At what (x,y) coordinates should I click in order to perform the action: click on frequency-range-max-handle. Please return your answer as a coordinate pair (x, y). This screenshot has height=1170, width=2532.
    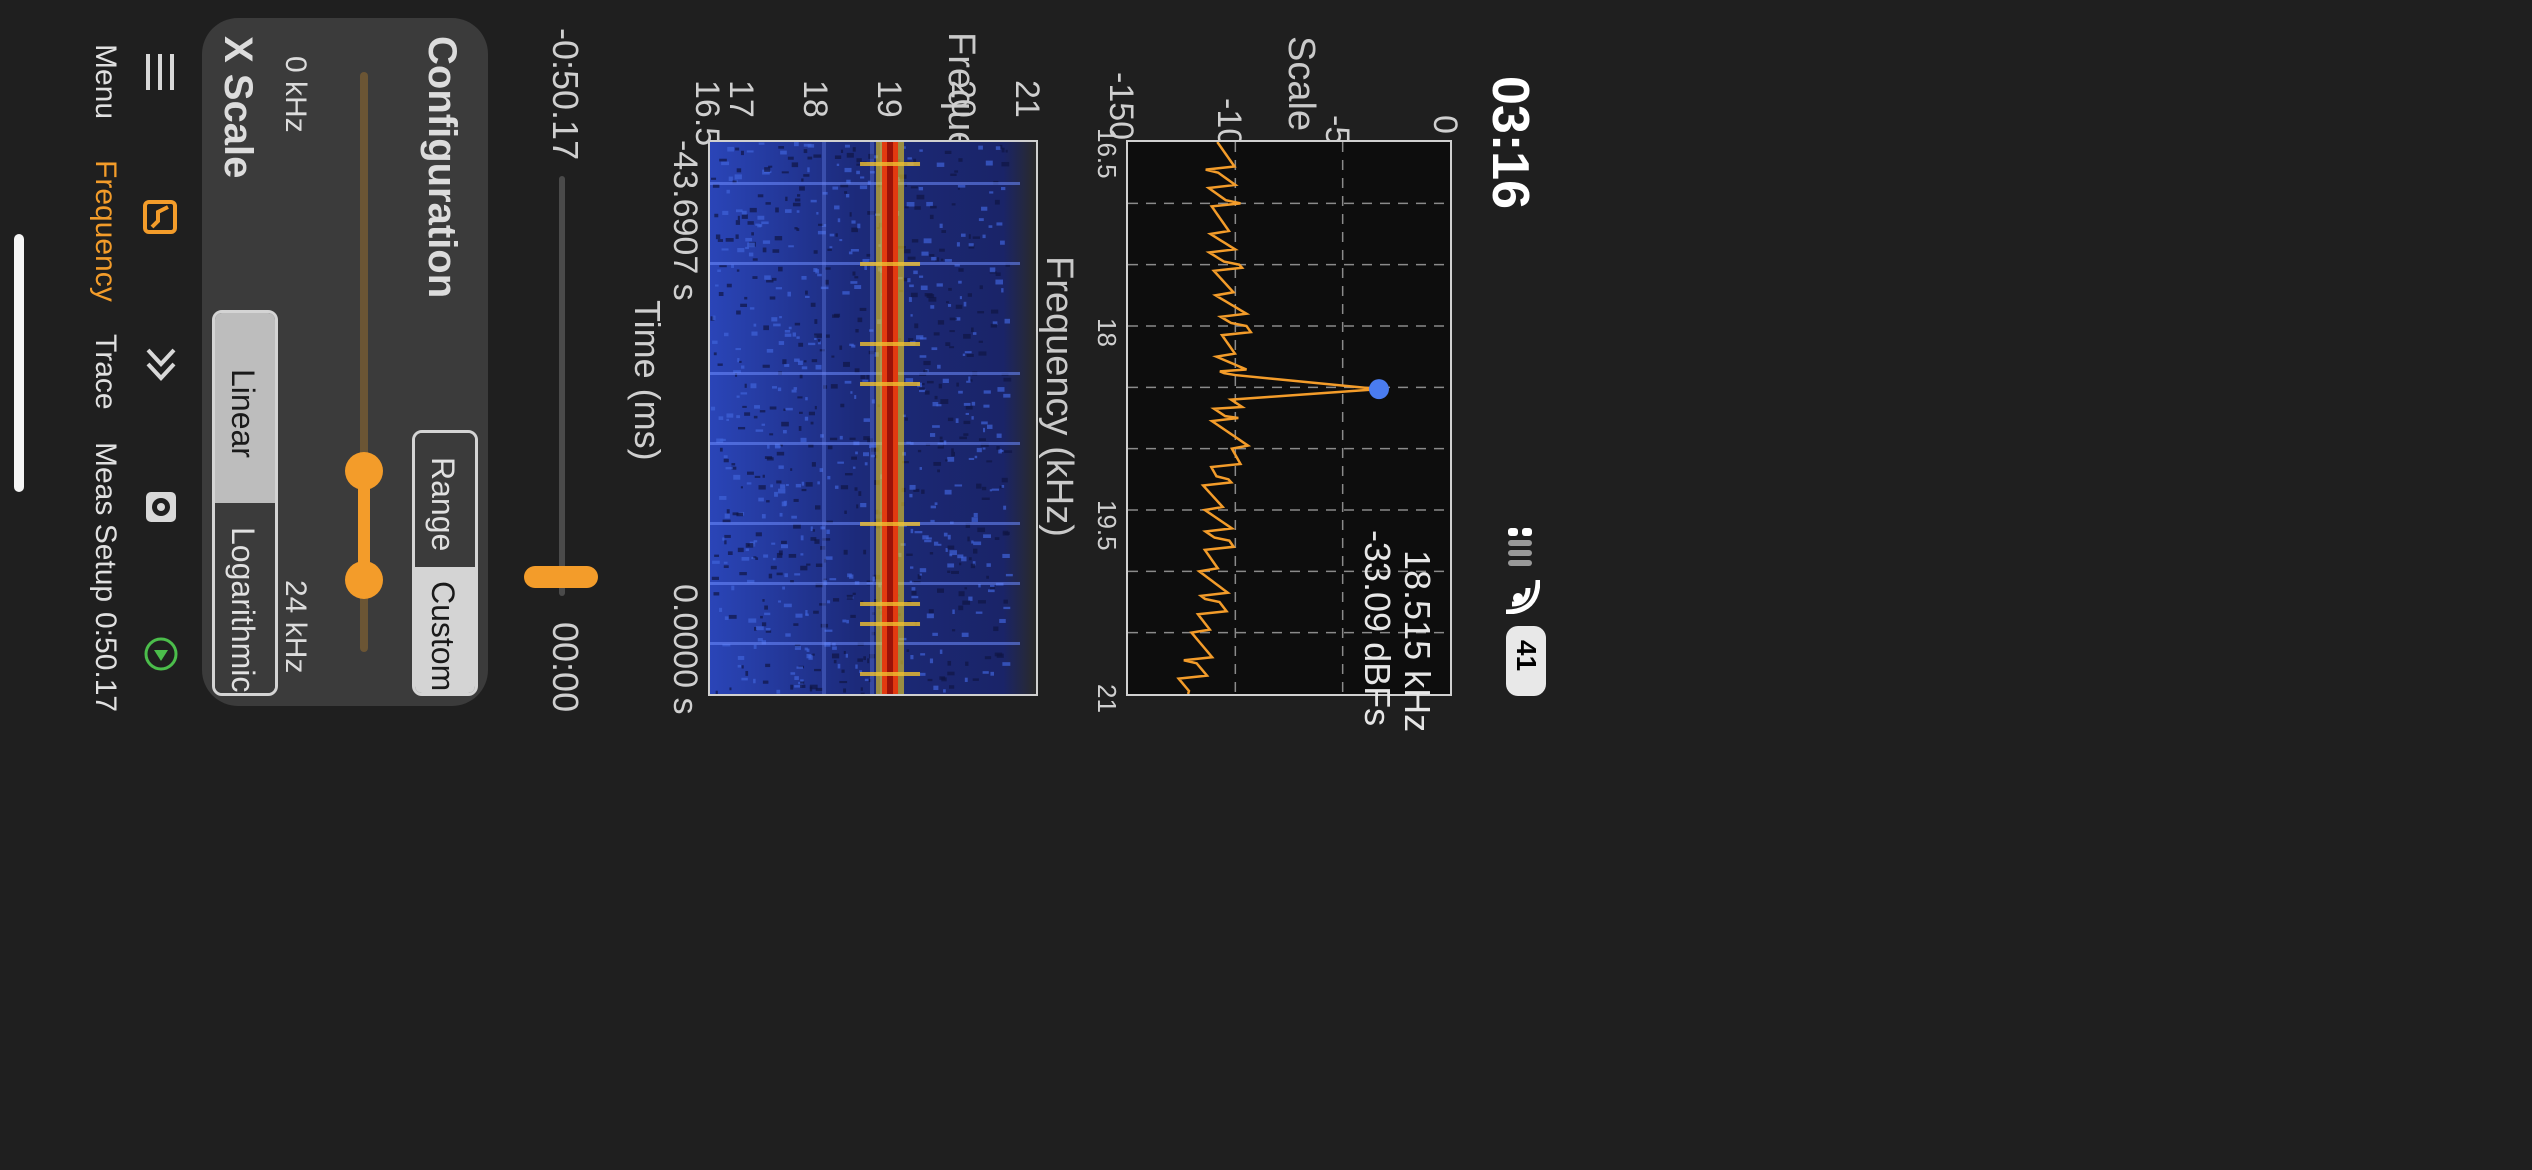
    Looking at the image, I should click on (364, 580).